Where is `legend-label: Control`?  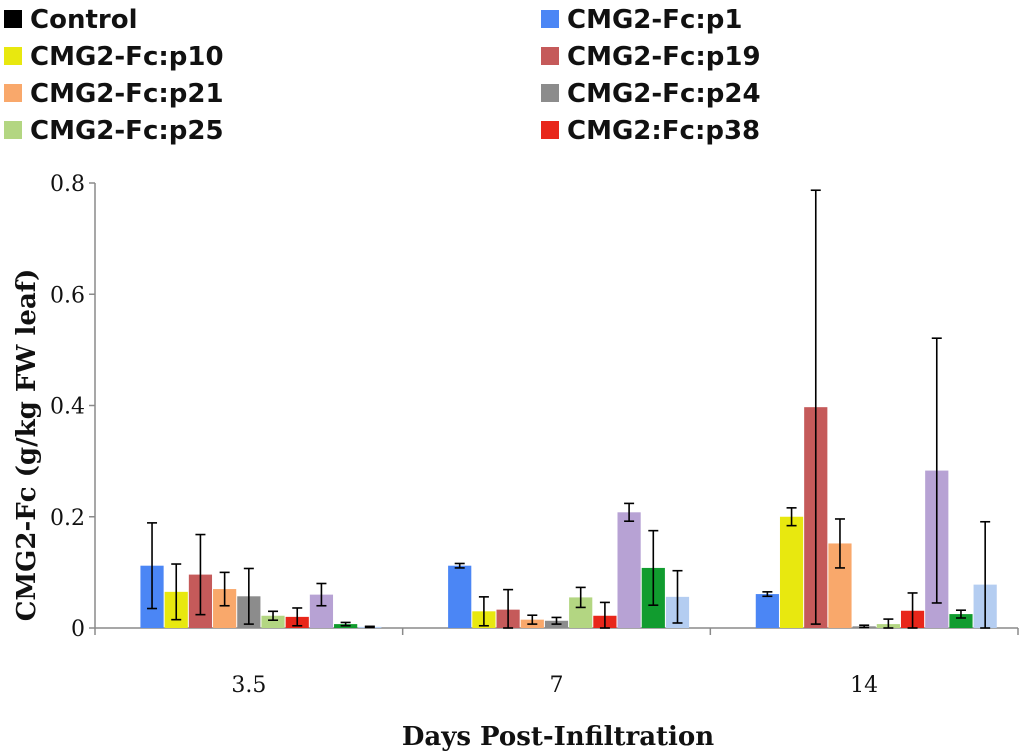 legend-label: Control is located at coordinates (83, 20).